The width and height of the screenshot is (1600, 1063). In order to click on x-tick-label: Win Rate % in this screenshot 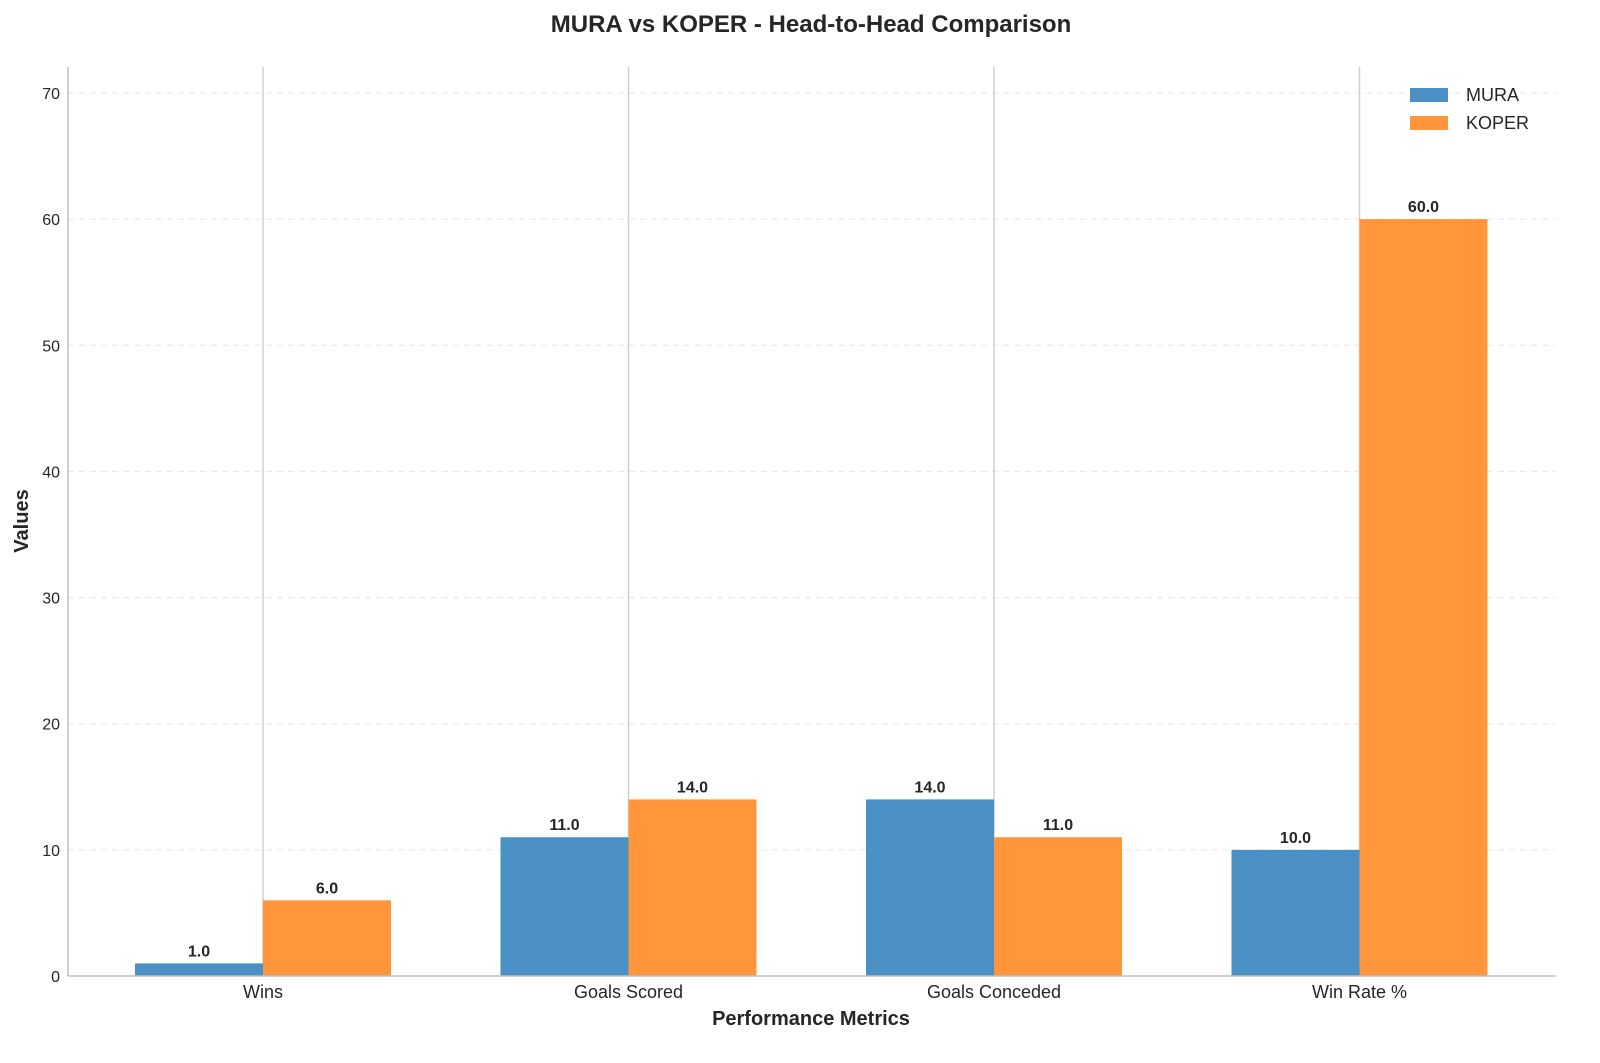, I will do `click(1359, 992)`.